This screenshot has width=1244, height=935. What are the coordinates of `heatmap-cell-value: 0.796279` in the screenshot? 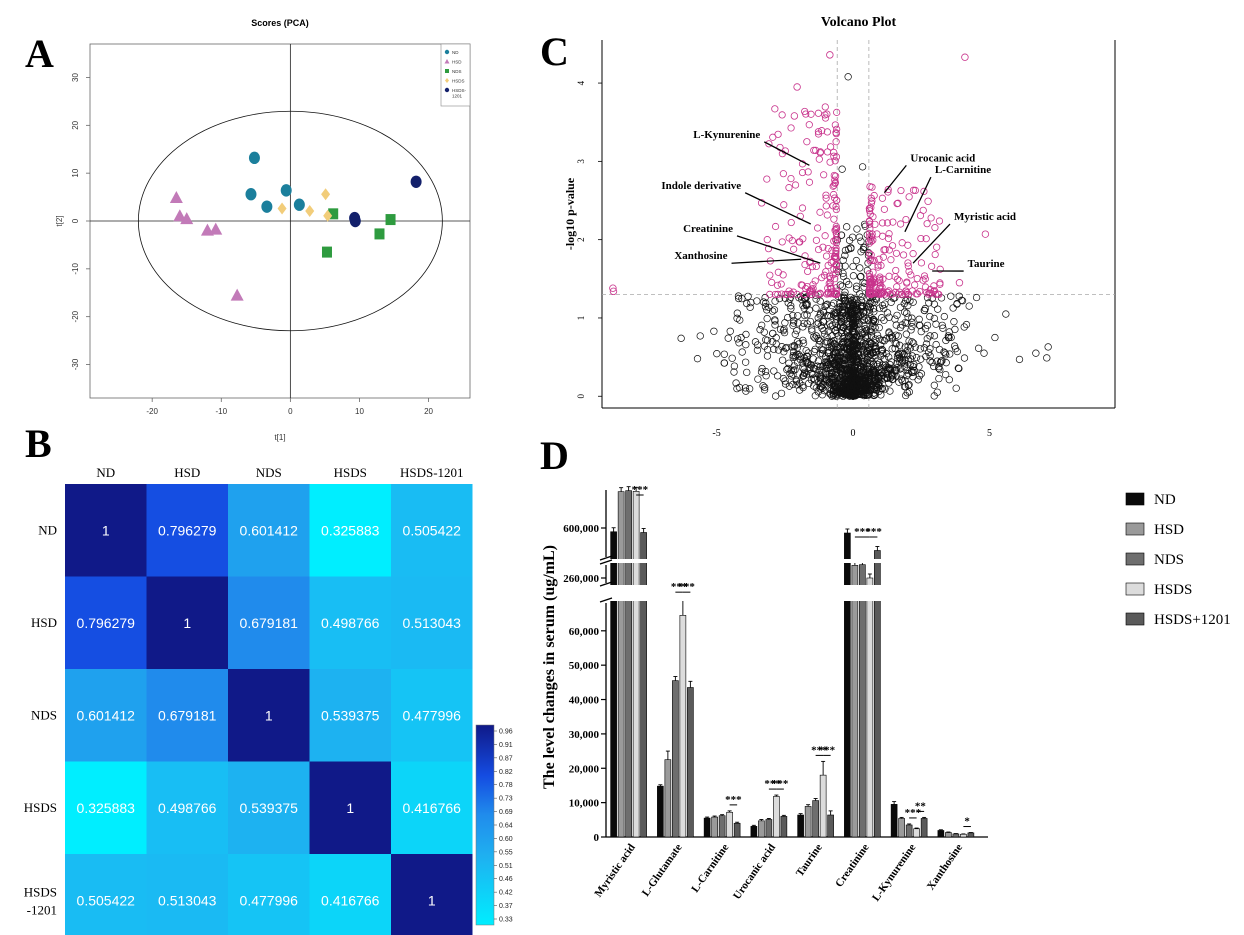 It's located at (106, 623).